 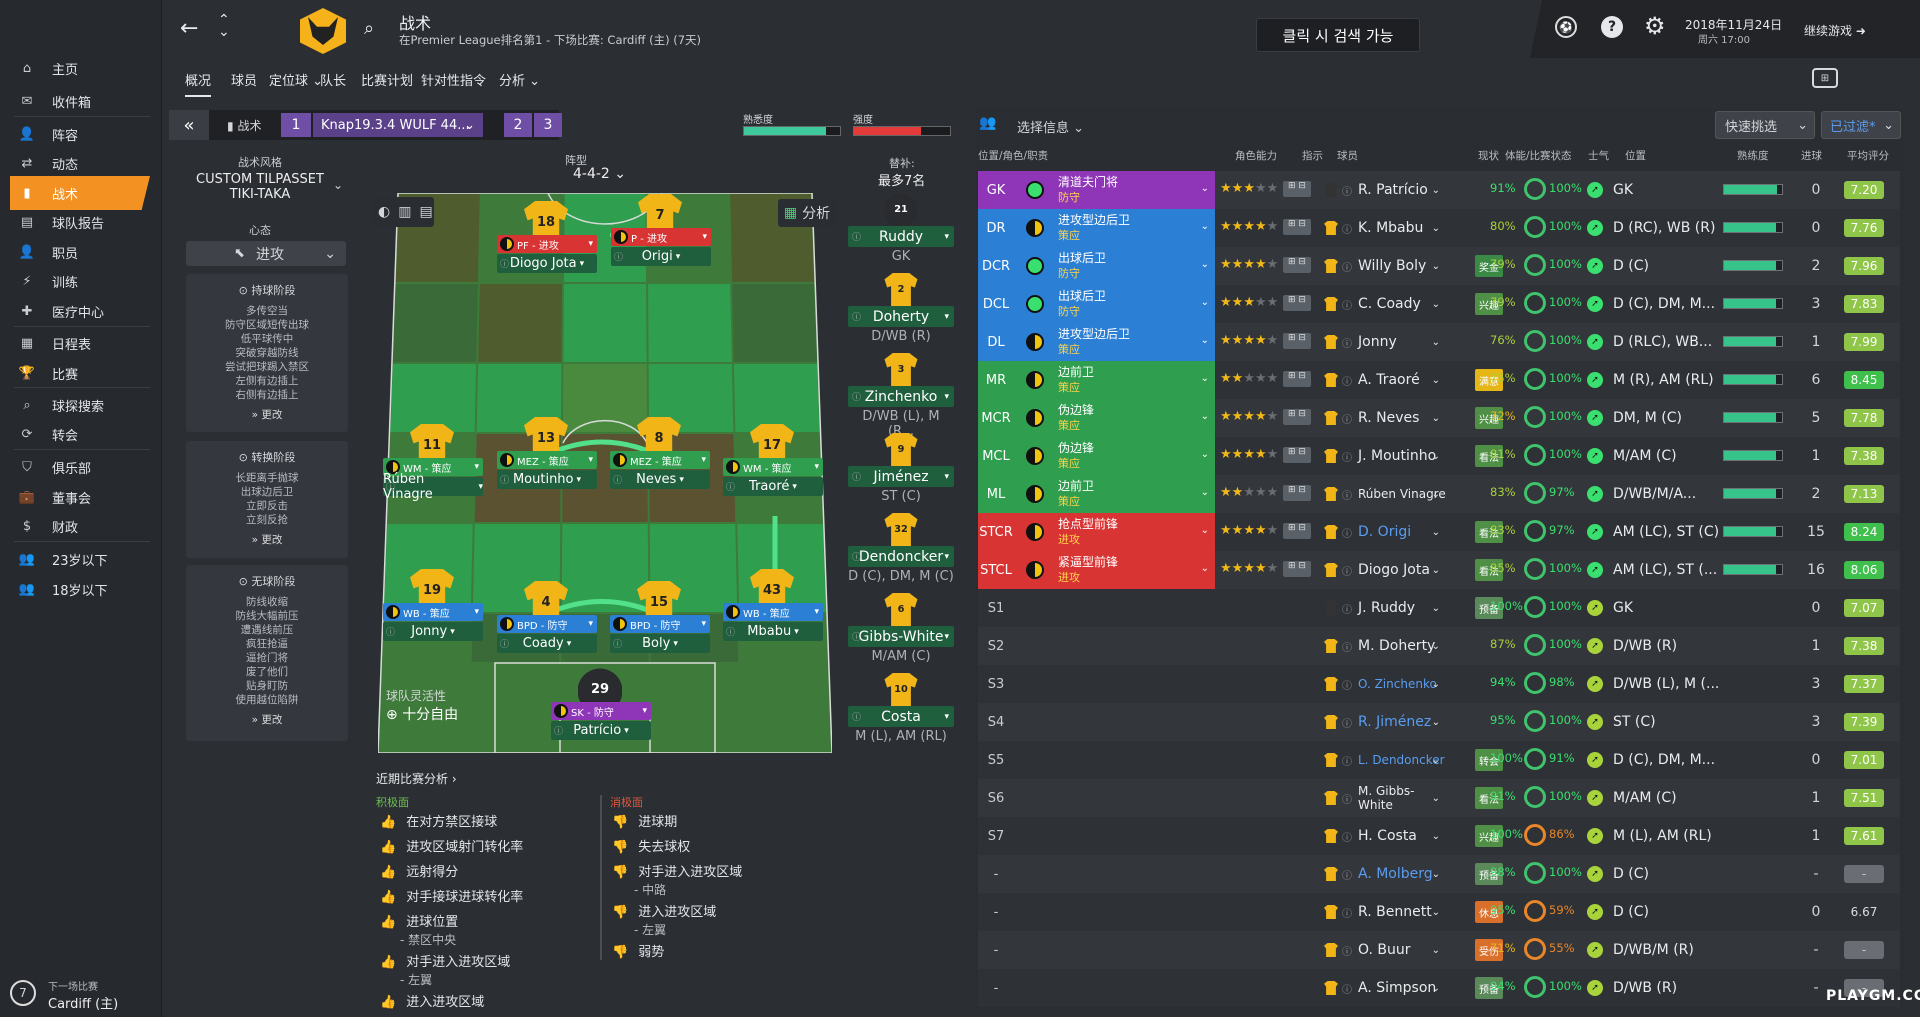 I want to click on player-name-cell: ⓘ O. Zinchenko ⌄, so click(x=1381, y=684).